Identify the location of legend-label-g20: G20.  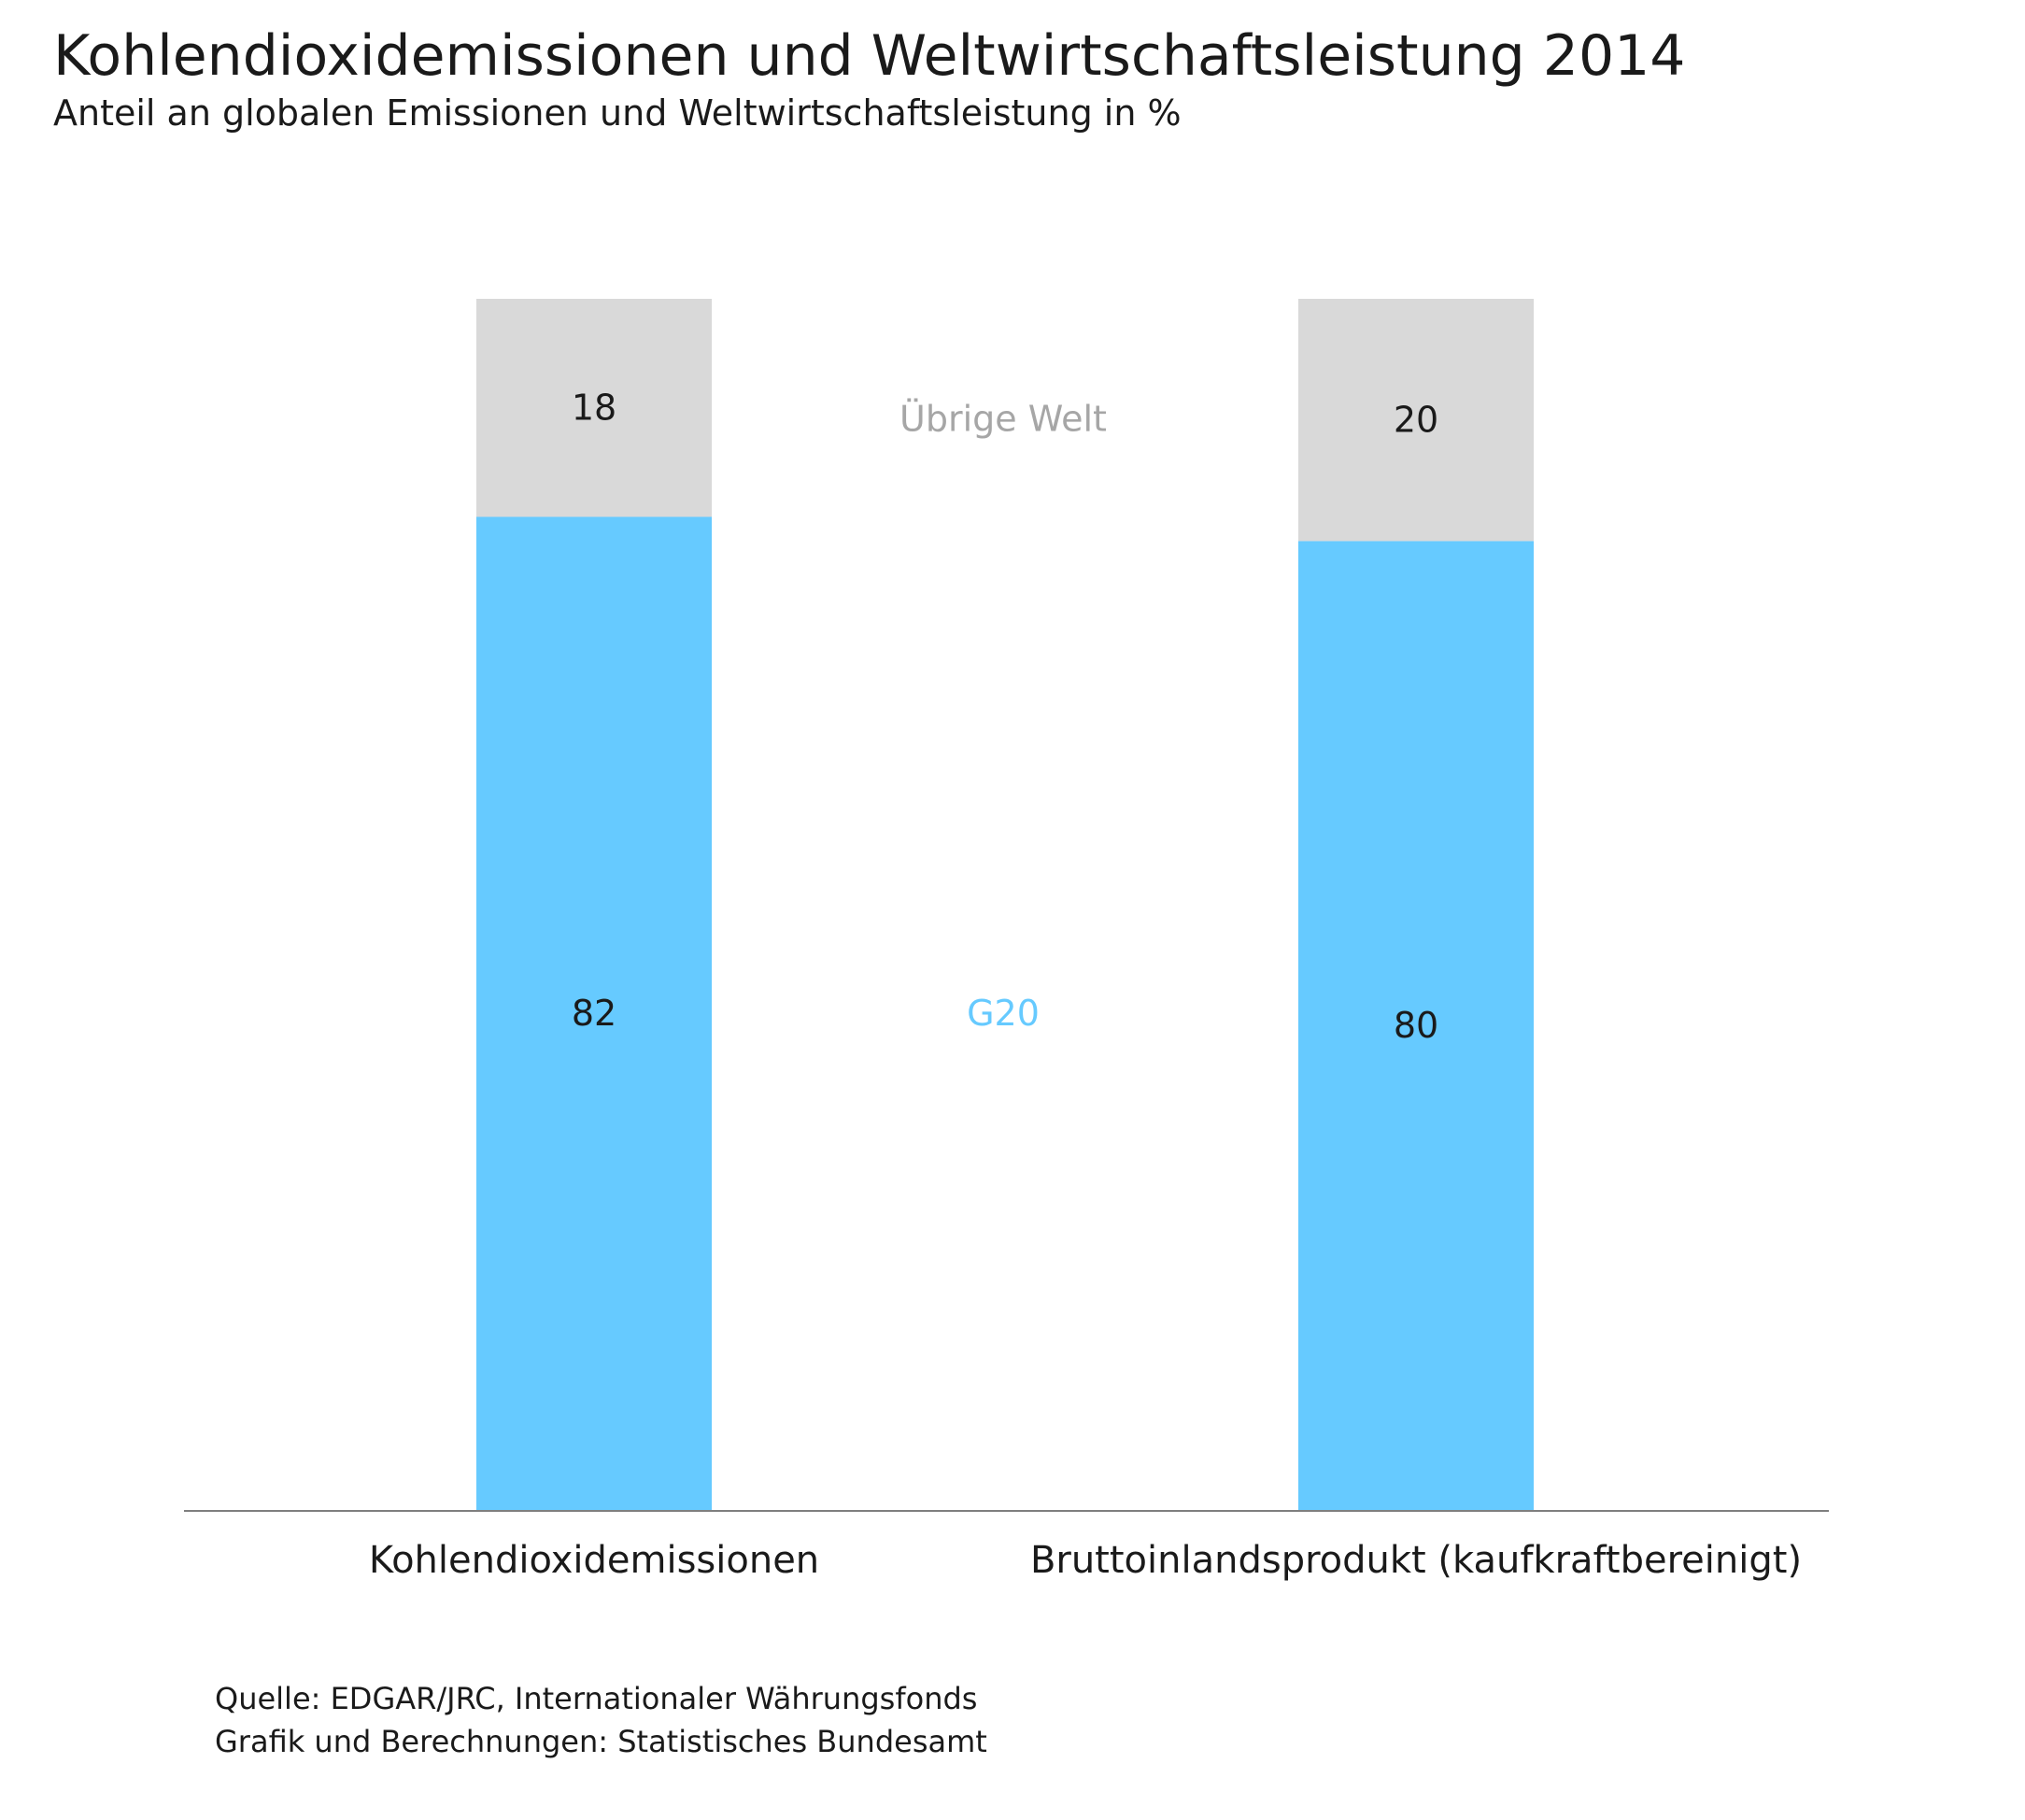
(1004, 1013).